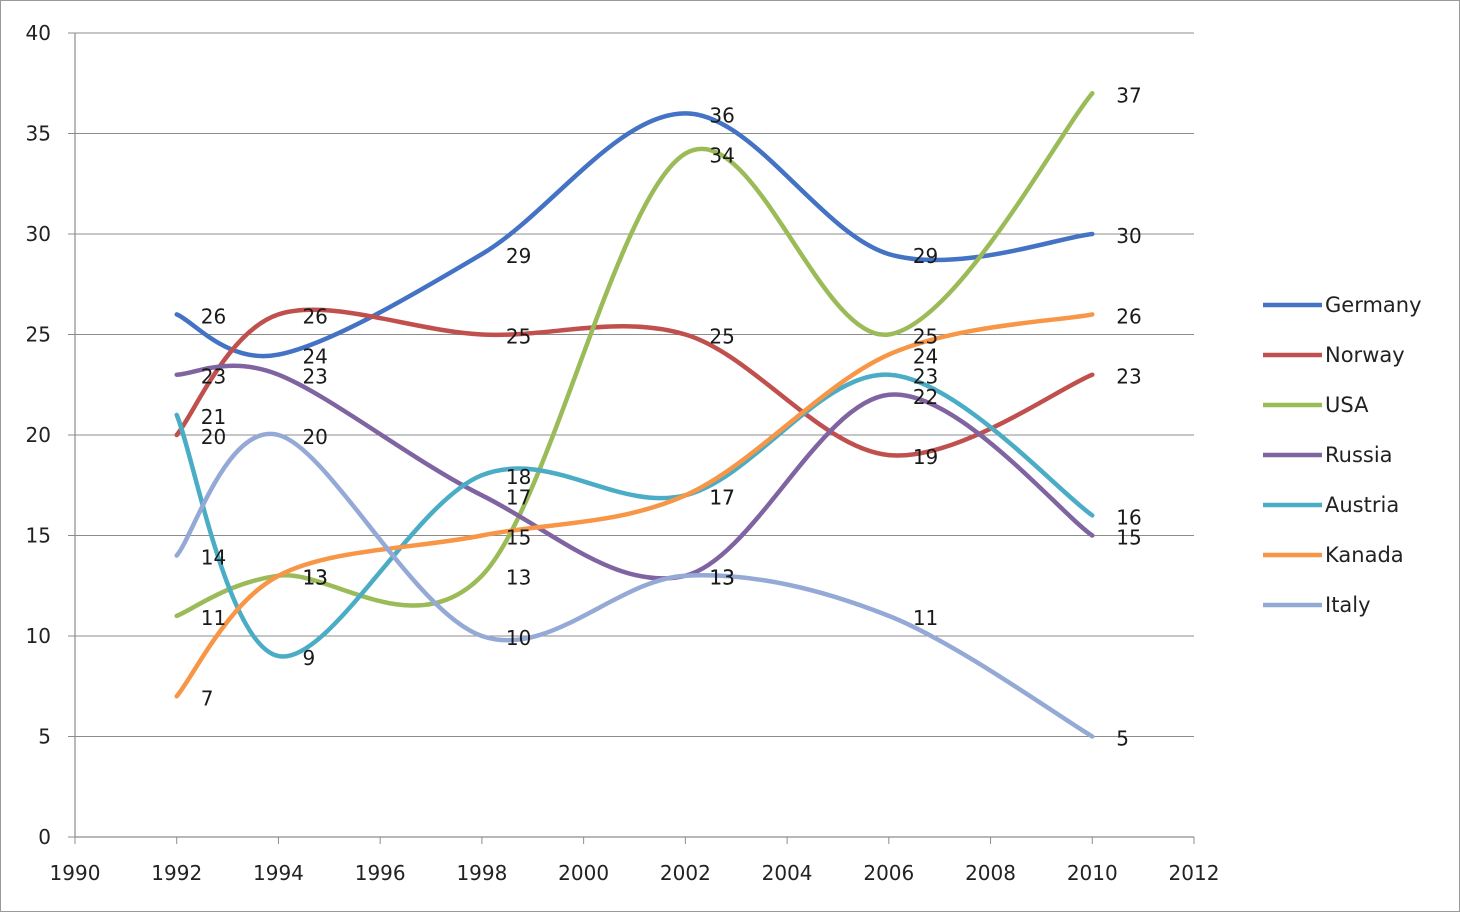 This screenshot has height=912, width=1460. What do you see at coordinates (888, 873) in the screenshot?
I see `x-tick-label: 2006` at bounding box center [888, 873].